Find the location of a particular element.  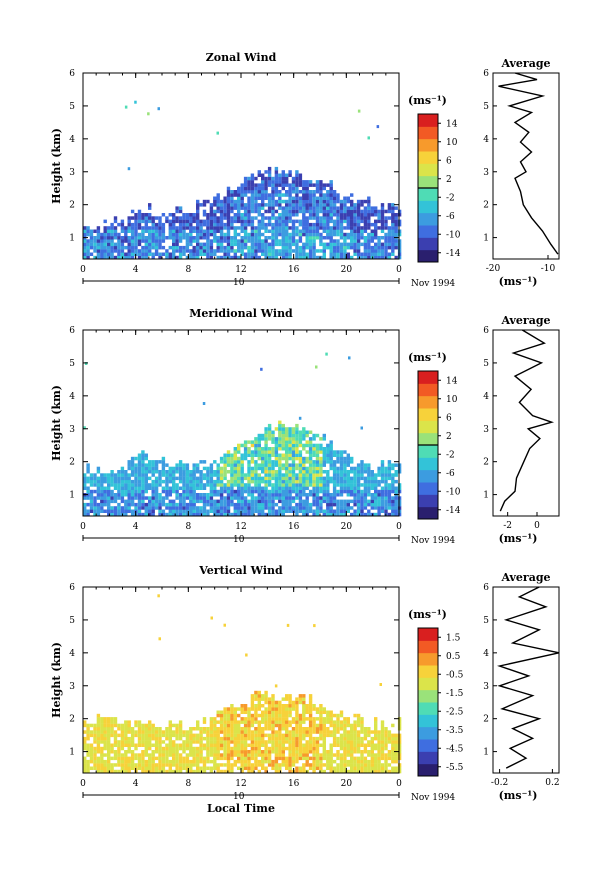

average-title: Average is located at coordinates (525, 63).